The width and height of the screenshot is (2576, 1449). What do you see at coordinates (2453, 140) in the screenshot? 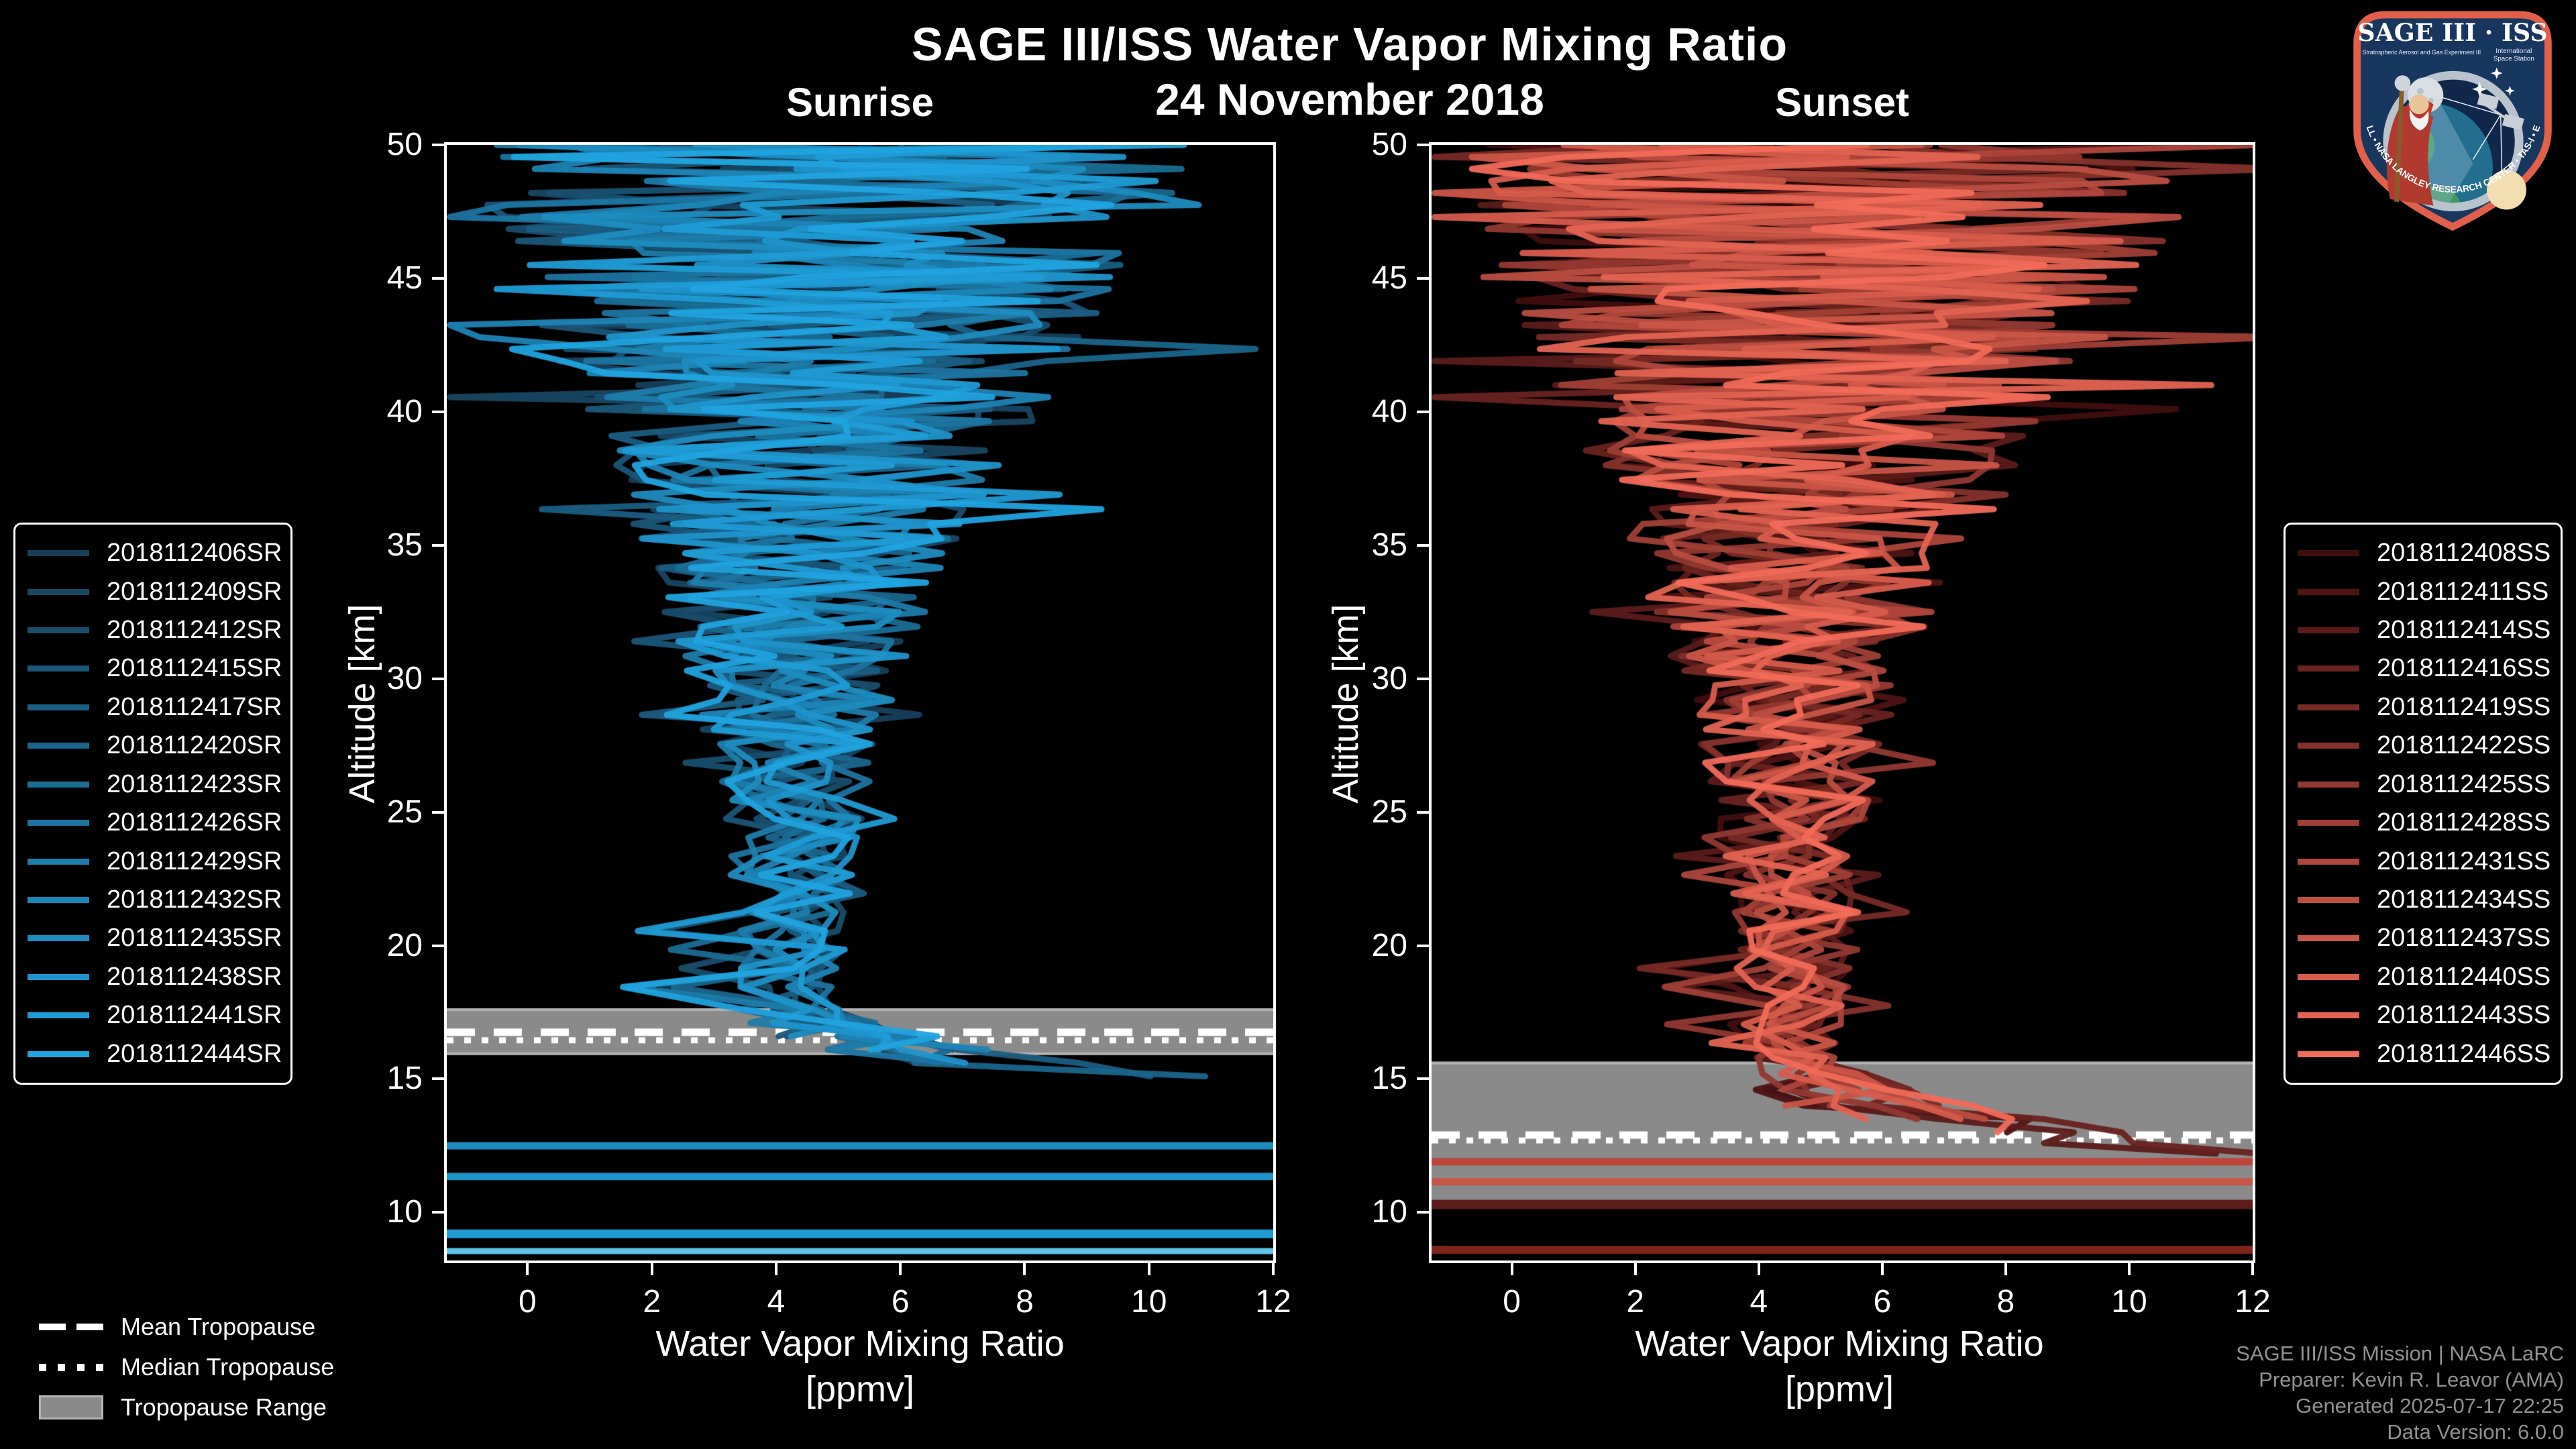
I see `logo-orbit-ring` at bounding box center [2453, 140].